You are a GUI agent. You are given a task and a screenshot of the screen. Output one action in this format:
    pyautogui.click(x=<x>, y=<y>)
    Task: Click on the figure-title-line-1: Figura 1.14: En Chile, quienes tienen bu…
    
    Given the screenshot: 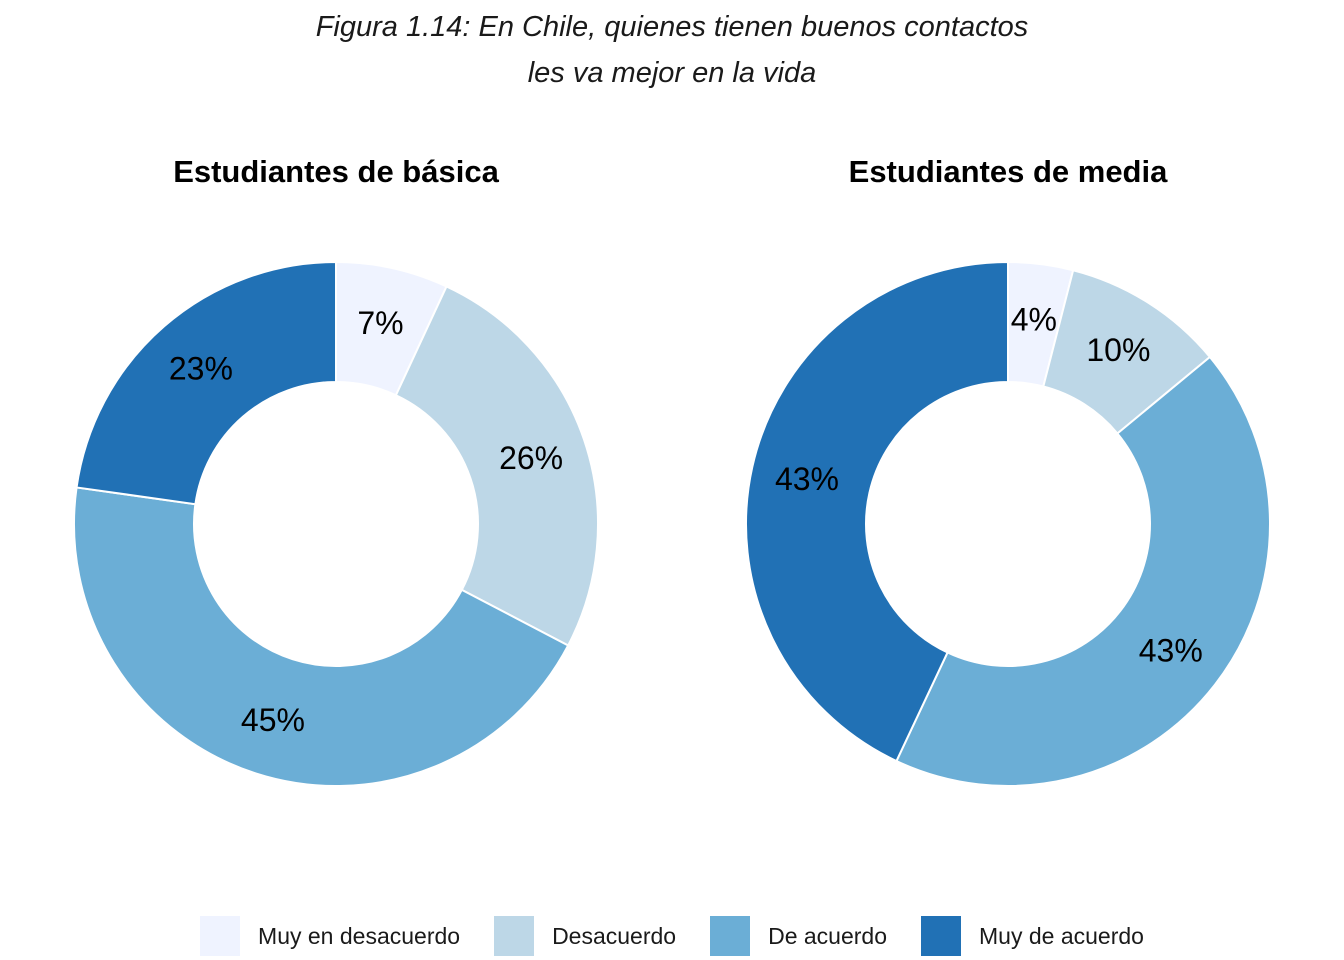 What is the action you would take?
    pyautogui.click(x=672, y=27)
    